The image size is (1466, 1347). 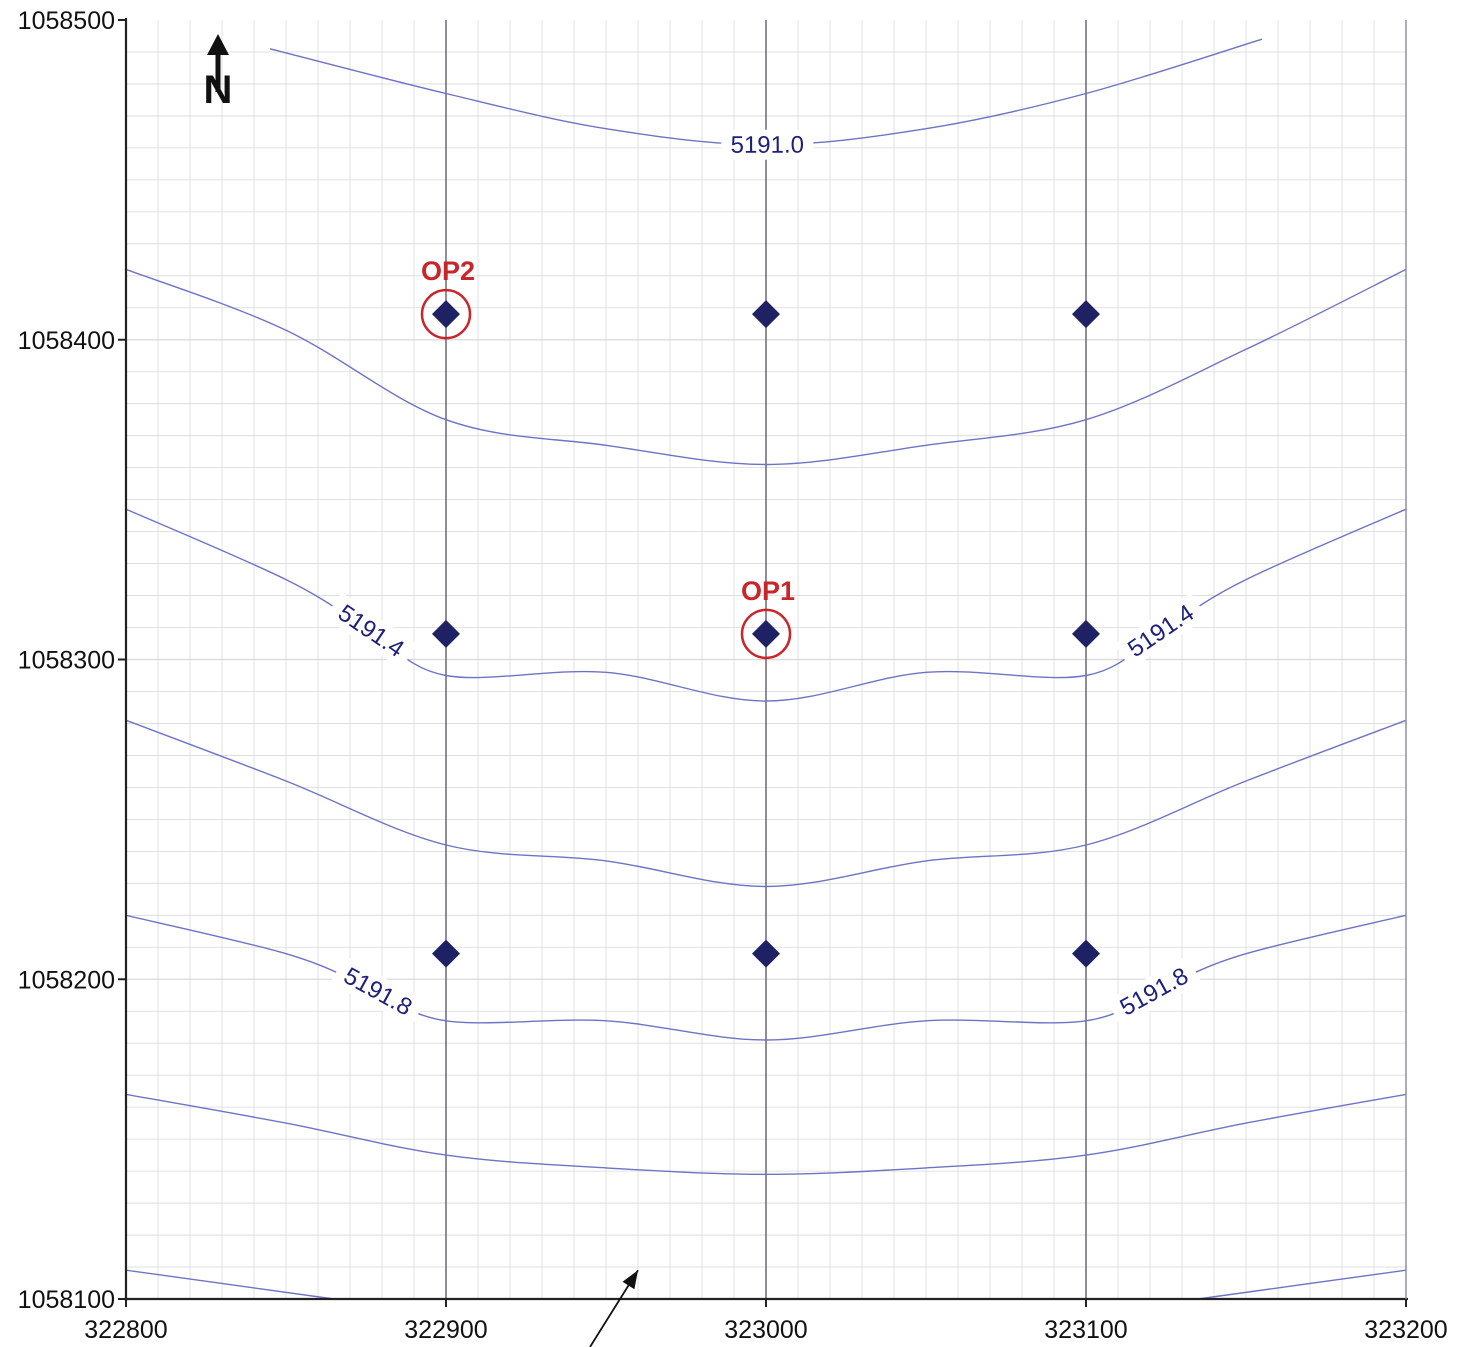 I want to click on x-tick-label: 322900, so click(x=445, y=1330).